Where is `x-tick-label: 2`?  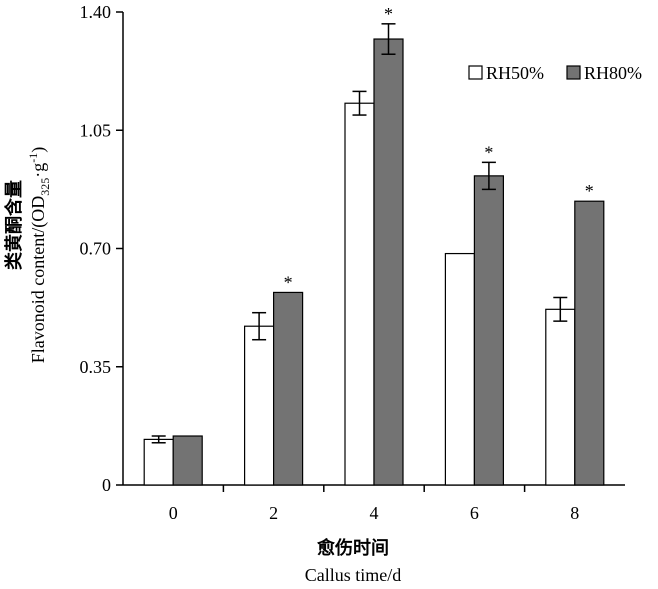
x-tick-label: 2 is located at coordinates (273, 513).